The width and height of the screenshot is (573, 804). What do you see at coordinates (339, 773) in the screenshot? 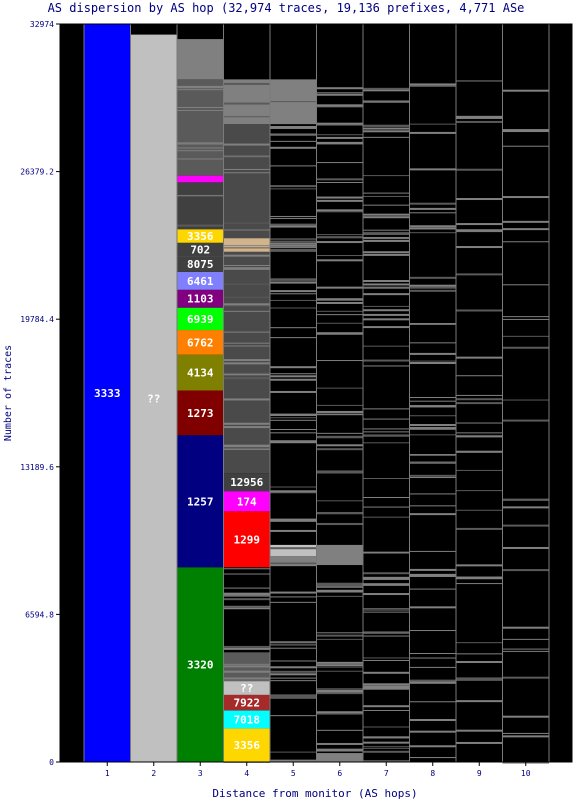
I see `x-tick-label: 6` at bounding box center [339, 773].